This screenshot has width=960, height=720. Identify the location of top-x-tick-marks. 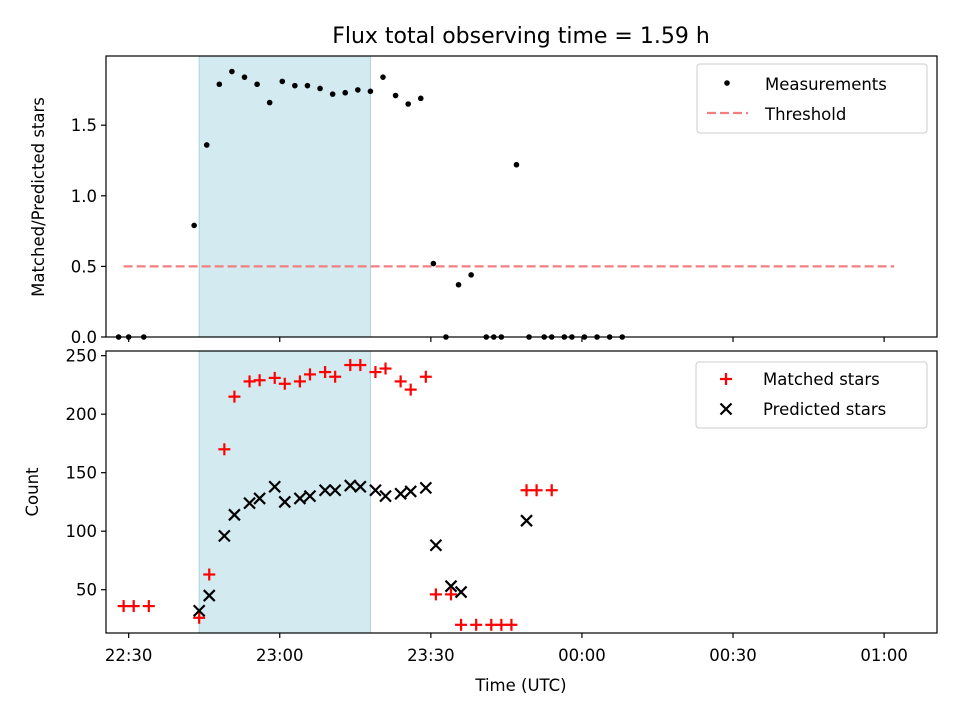
(506, 339).